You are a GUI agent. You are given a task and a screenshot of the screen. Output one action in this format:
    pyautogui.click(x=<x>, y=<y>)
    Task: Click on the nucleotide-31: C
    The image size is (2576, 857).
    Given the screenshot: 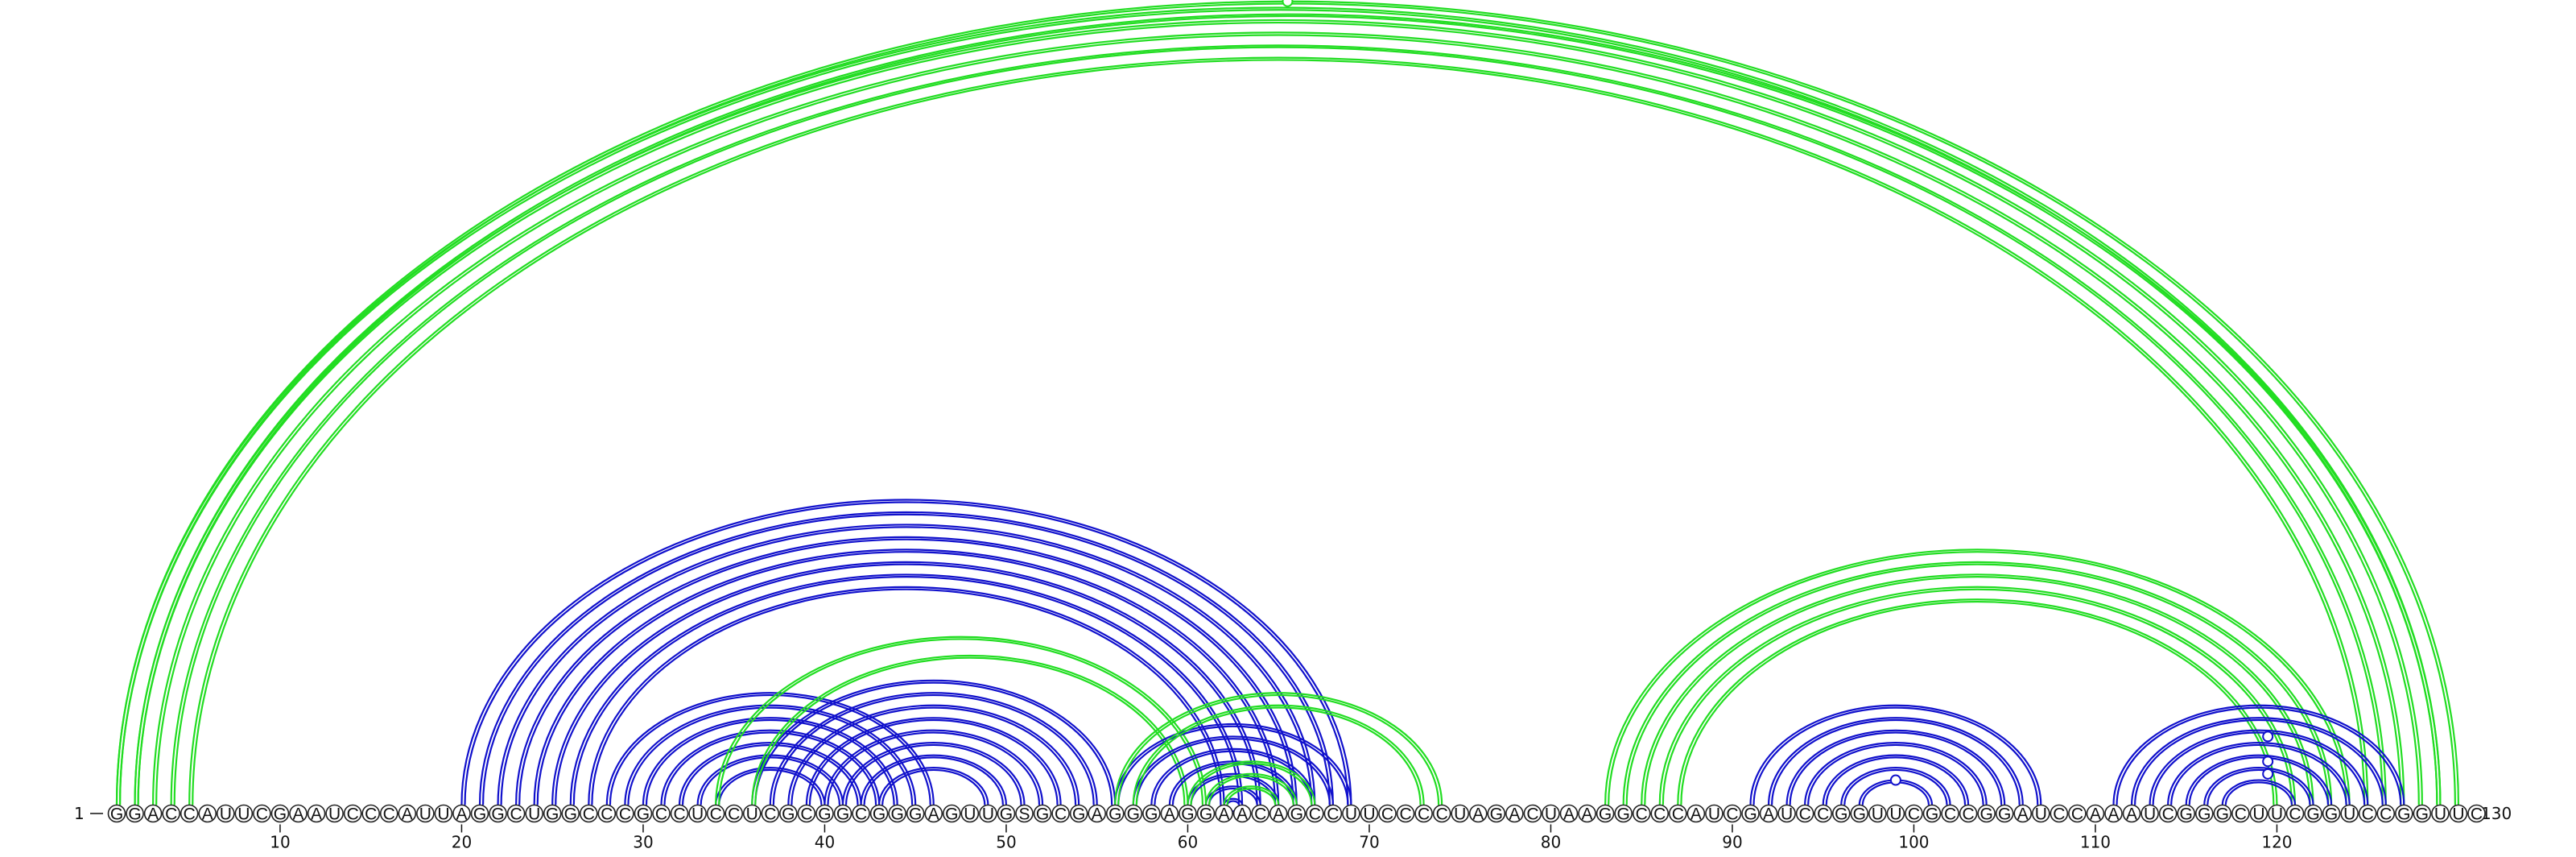 What is the action you would take?
    pyautogui.click(x=661, y=814)
    